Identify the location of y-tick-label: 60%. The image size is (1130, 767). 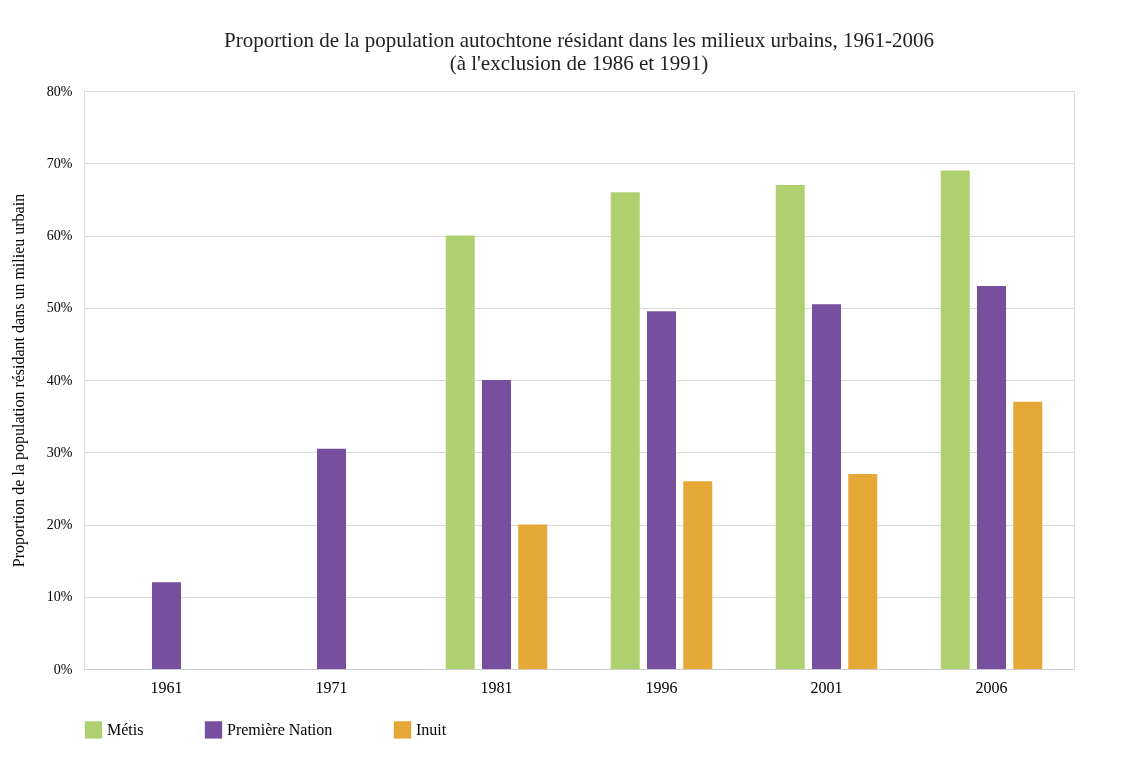
(59, 235).